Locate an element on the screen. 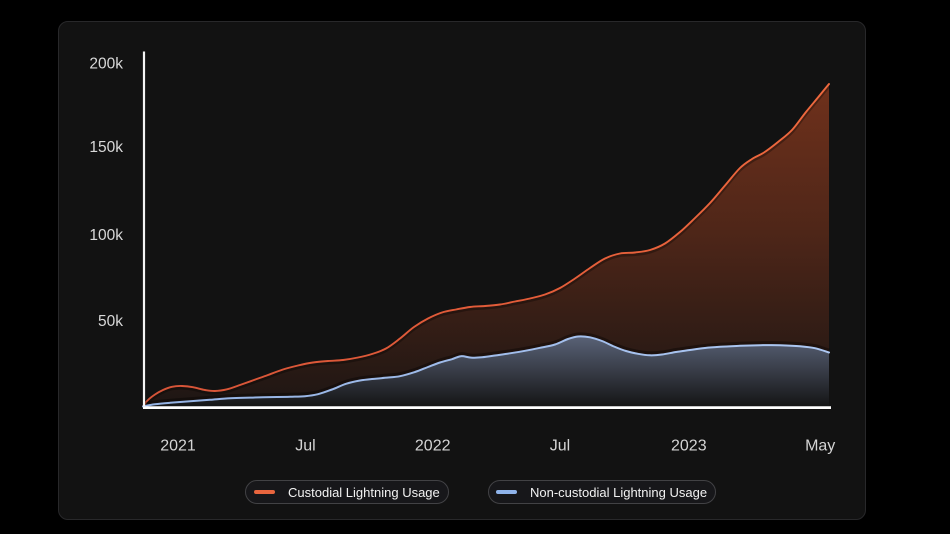  svg-text: 2023 is located at coordinates (689, 445).